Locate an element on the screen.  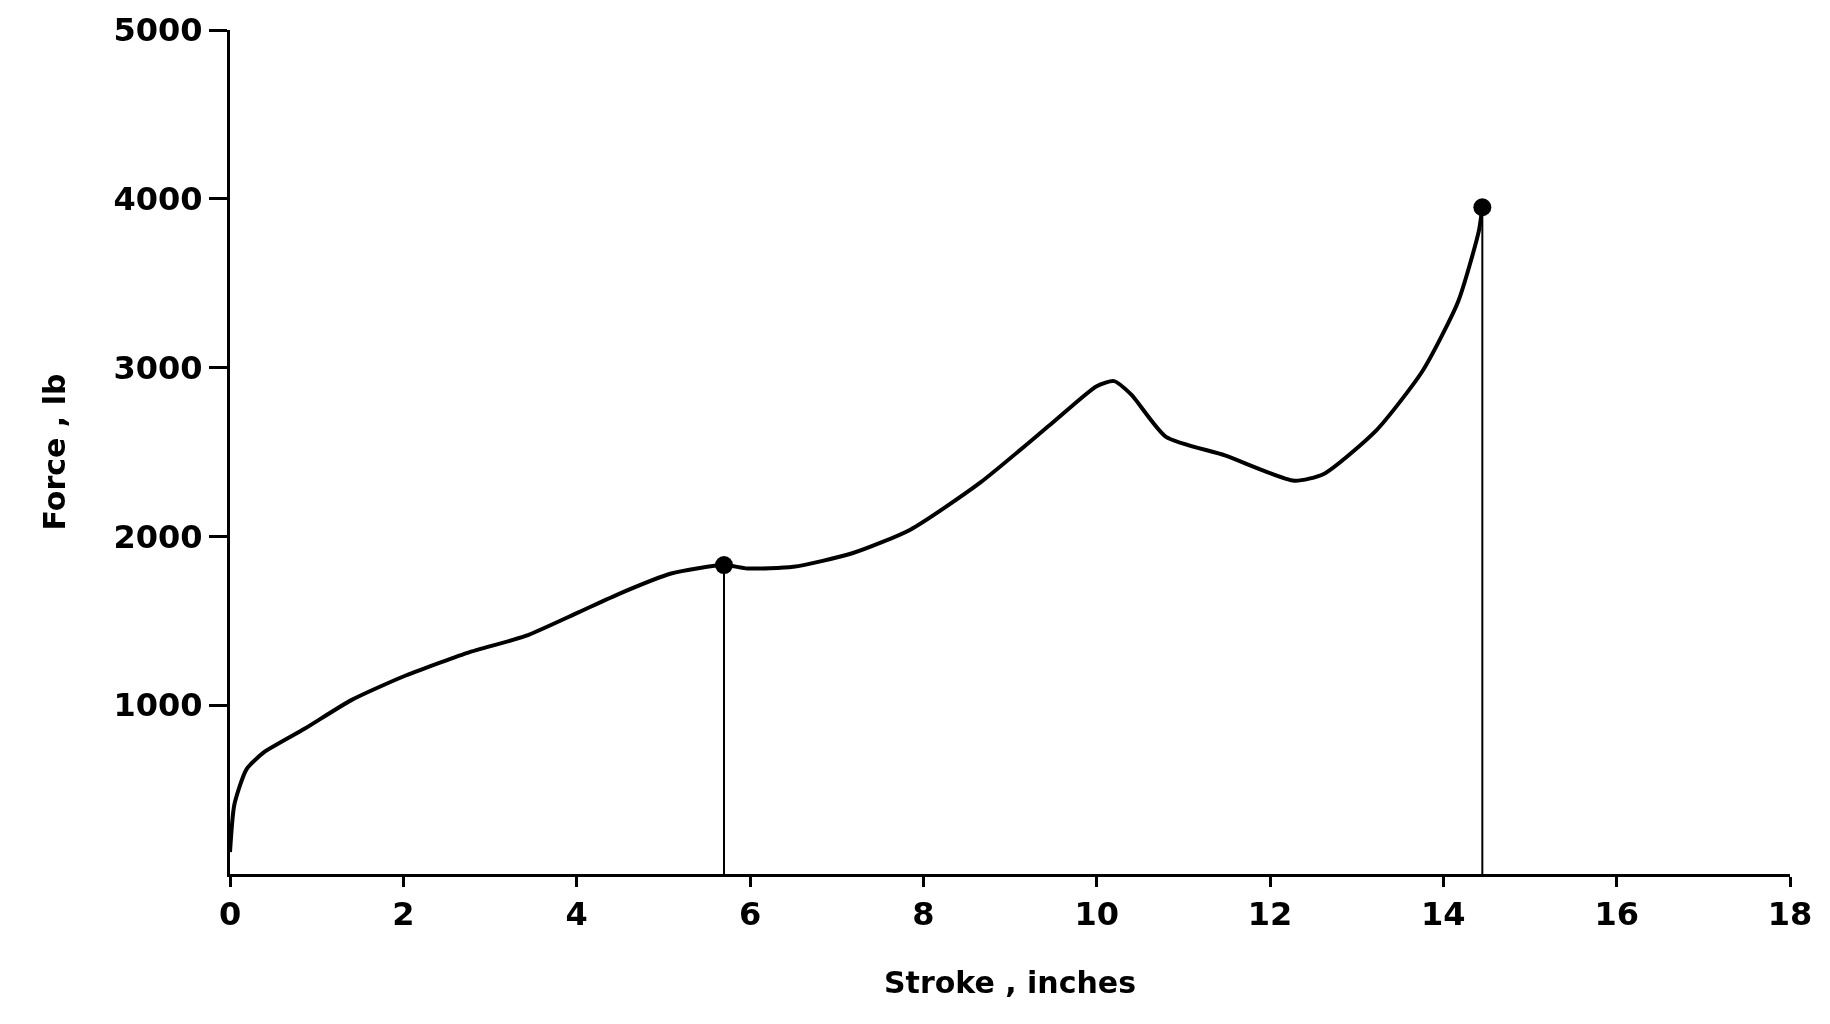
x-tick-label: 16 is located at coordinates (1616, 914).